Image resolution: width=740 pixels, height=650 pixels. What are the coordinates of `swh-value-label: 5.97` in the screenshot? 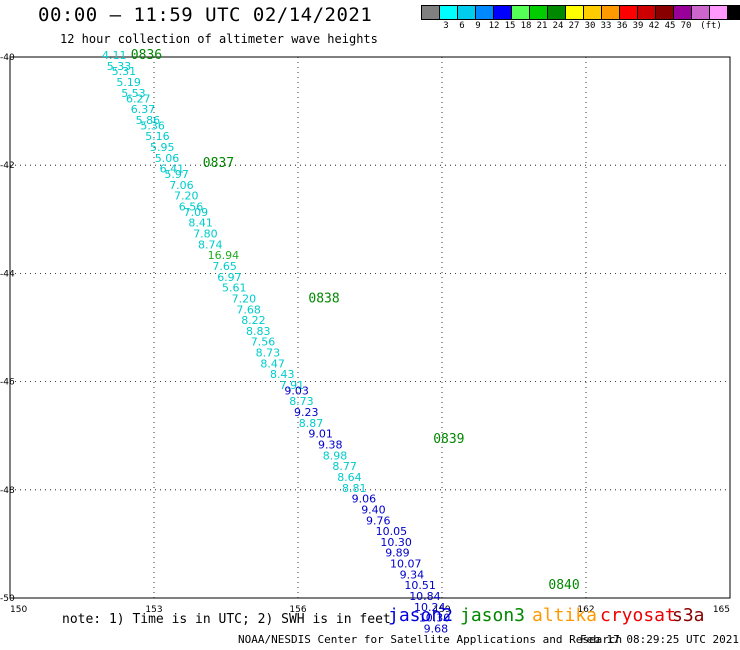 It's located at (176, 174).